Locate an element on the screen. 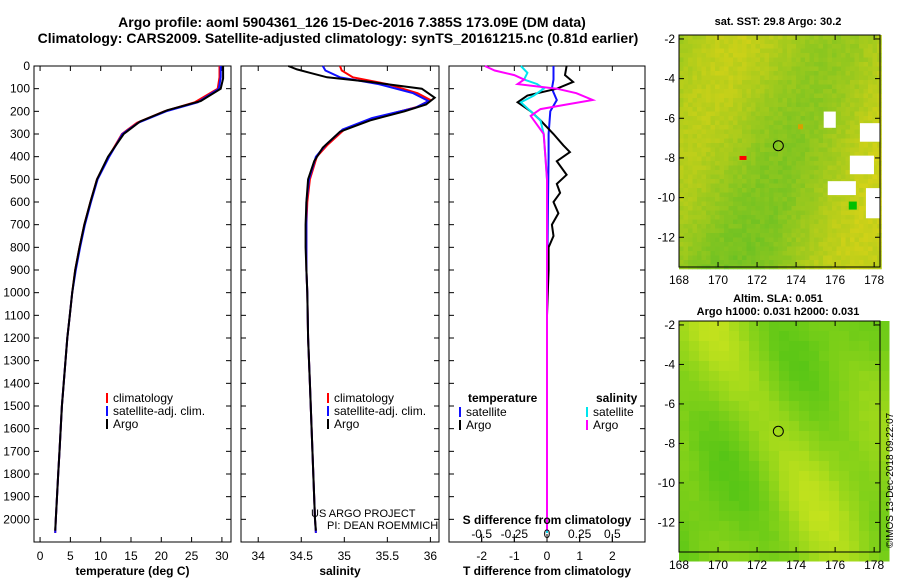 This screenshot has height=580, width=900. y-tick-label: 1600 is located at coordinates (16, 429).